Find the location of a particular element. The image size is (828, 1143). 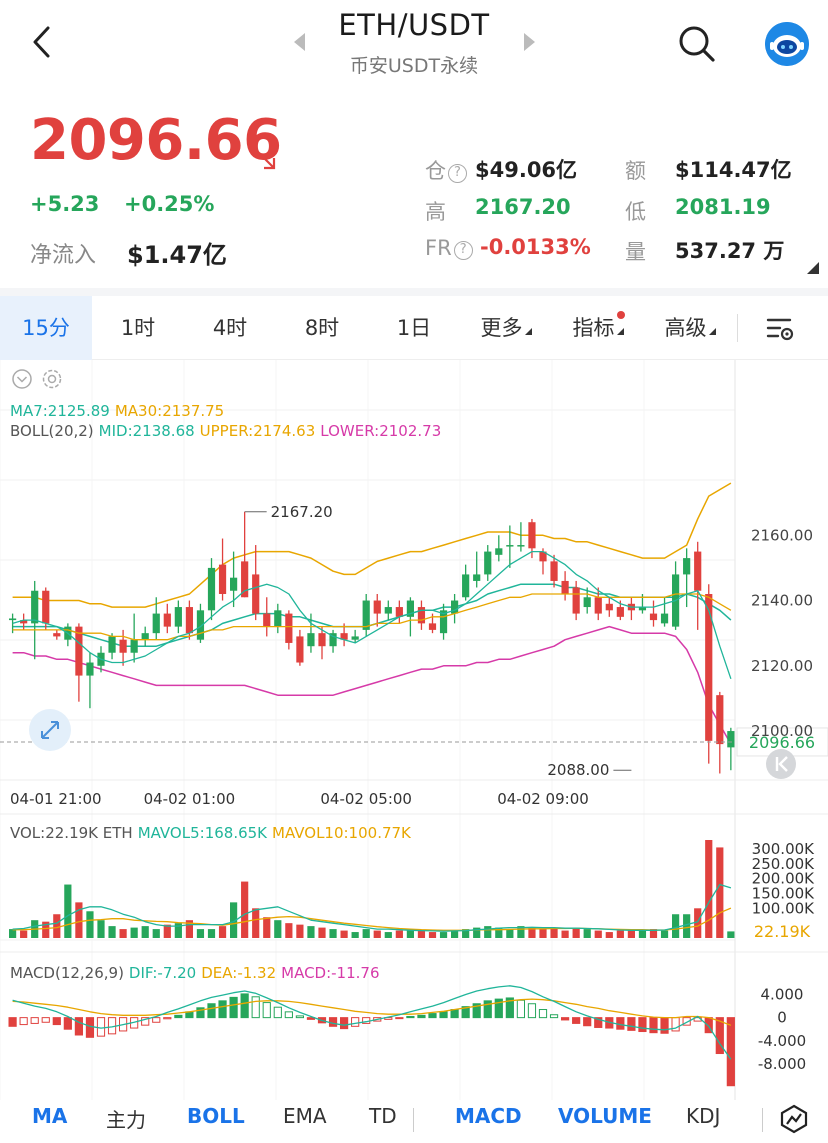

gear-icon is located at coordinates (52, 379).